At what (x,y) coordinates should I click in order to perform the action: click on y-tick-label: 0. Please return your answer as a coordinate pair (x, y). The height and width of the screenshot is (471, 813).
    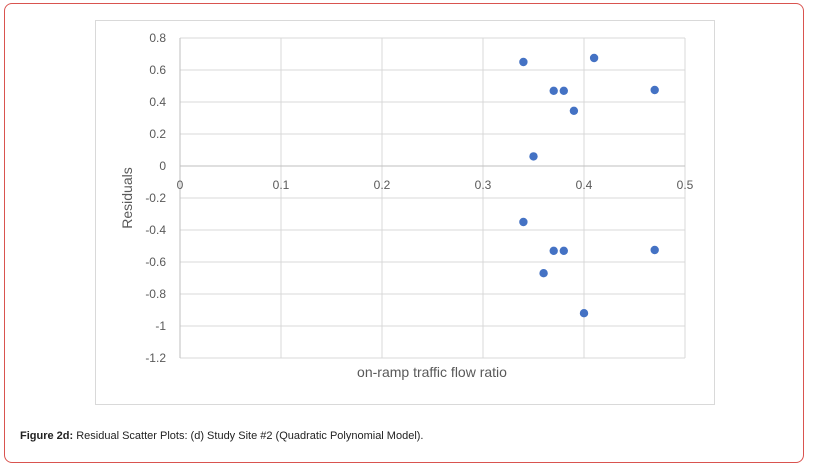
    Looking at the image, I should click on (162, 166).